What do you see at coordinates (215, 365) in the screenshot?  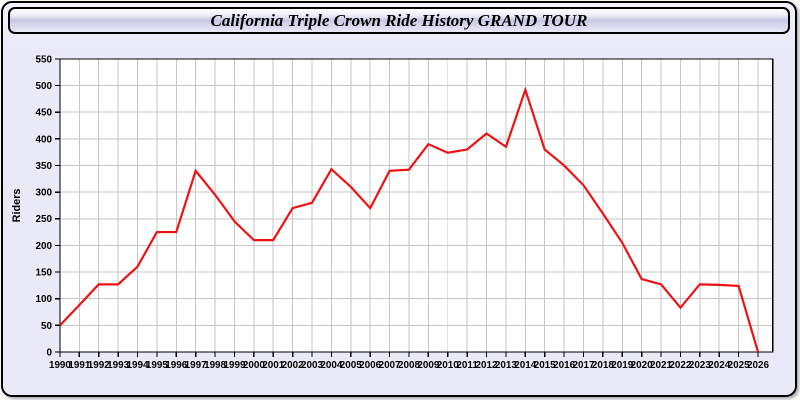 I see `x-axis-tick-label: 1998` at bounding box center [215, 365].